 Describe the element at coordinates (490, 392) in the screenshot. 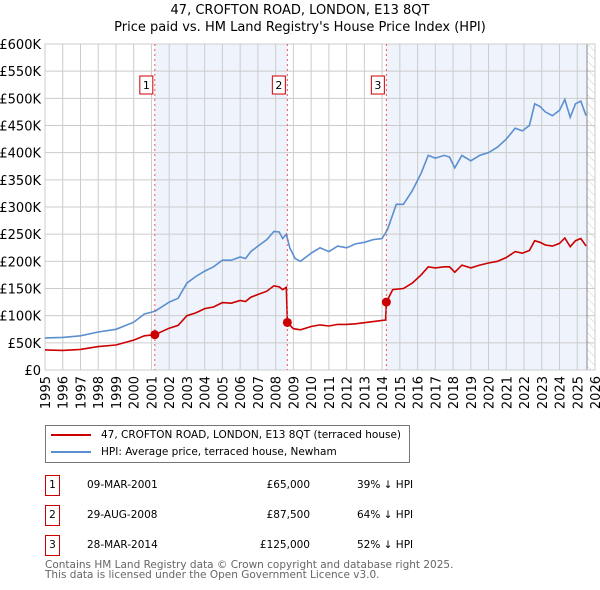

I see `x-tick-label: 2020` at that location.